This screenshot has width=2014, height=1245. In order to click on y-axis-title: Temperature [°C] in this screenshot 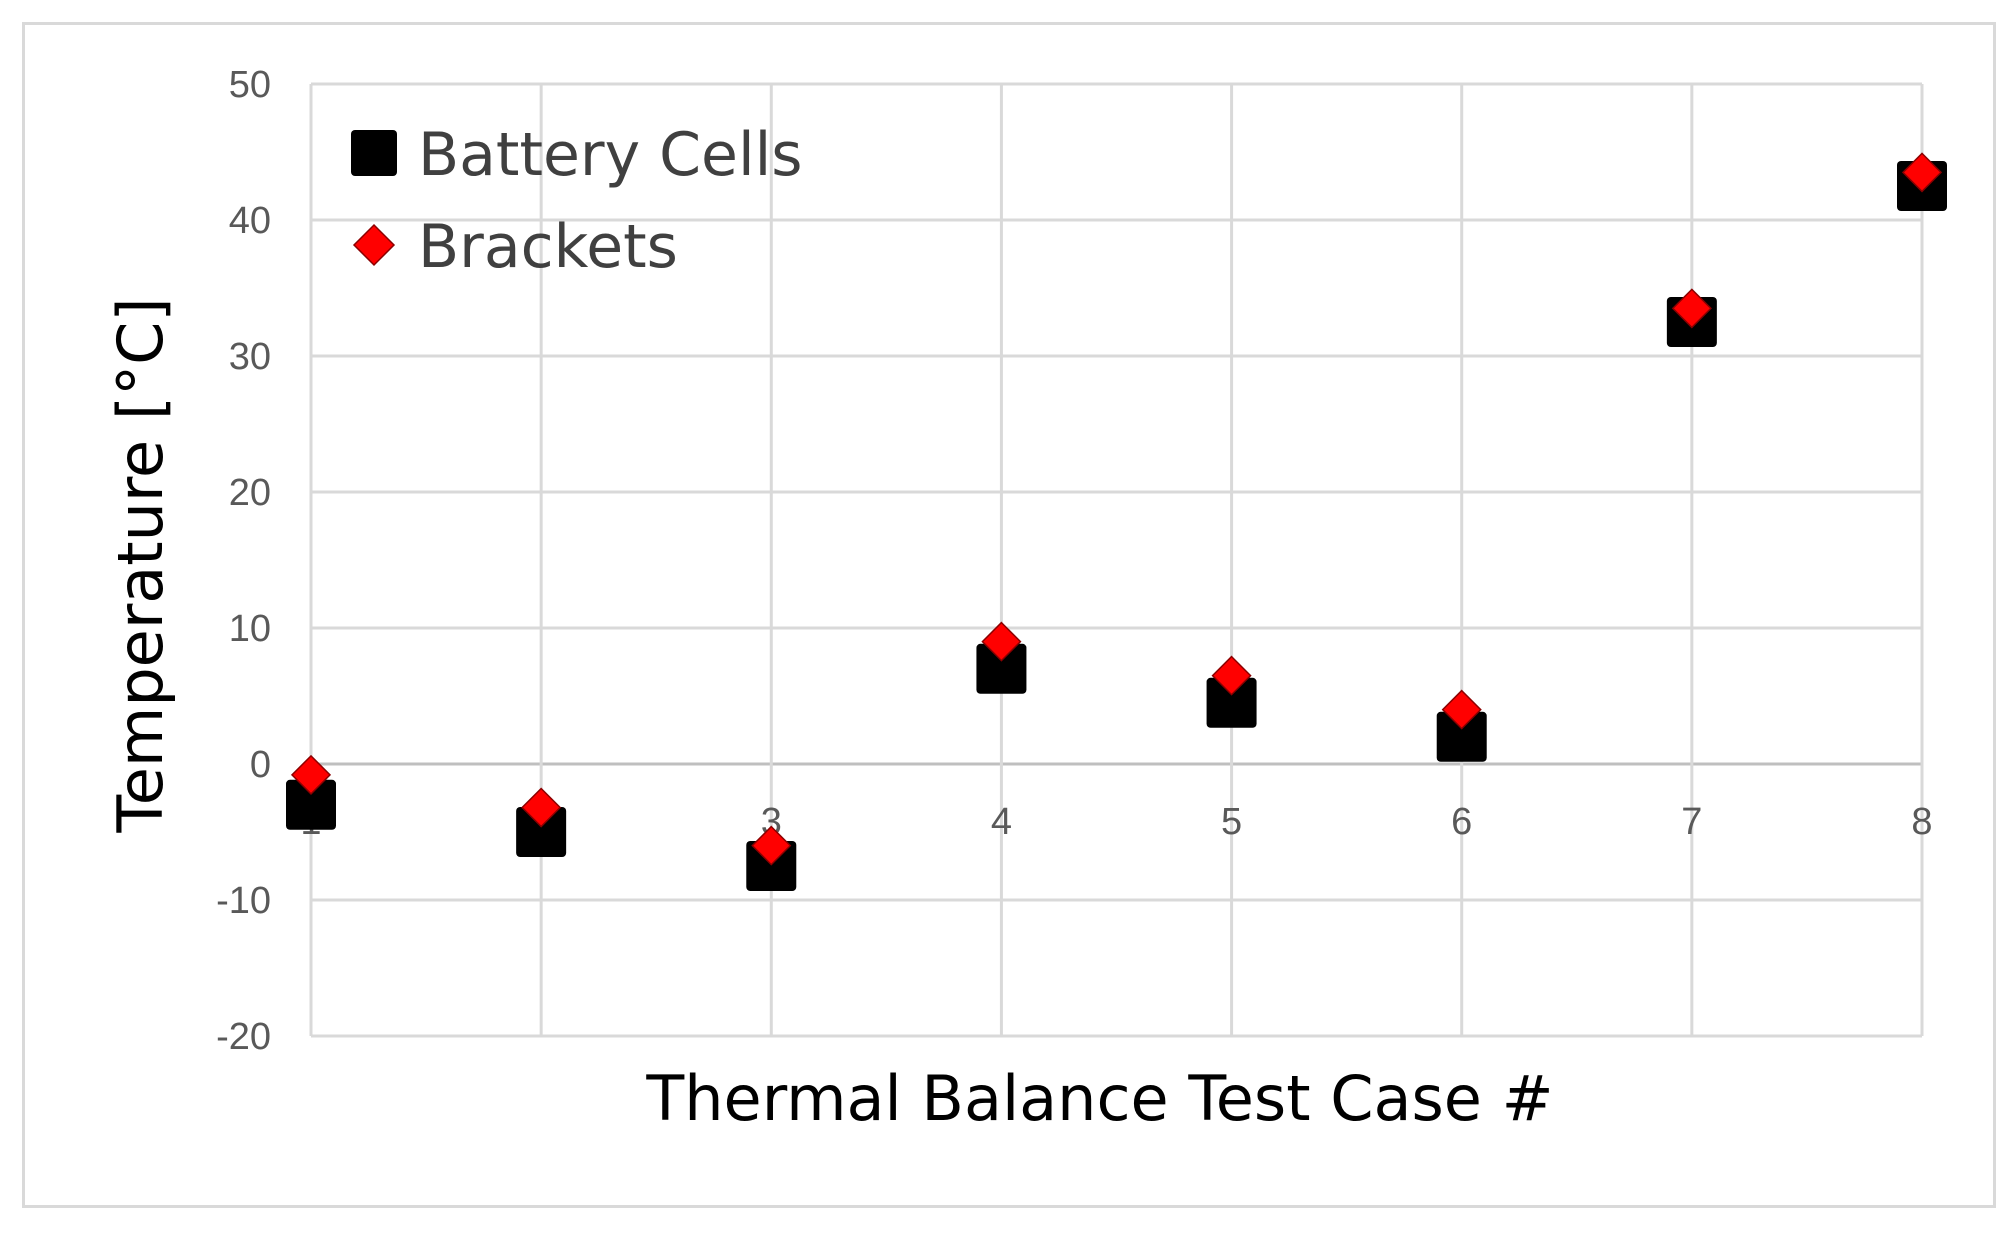, I will do `click(140, 565)`.